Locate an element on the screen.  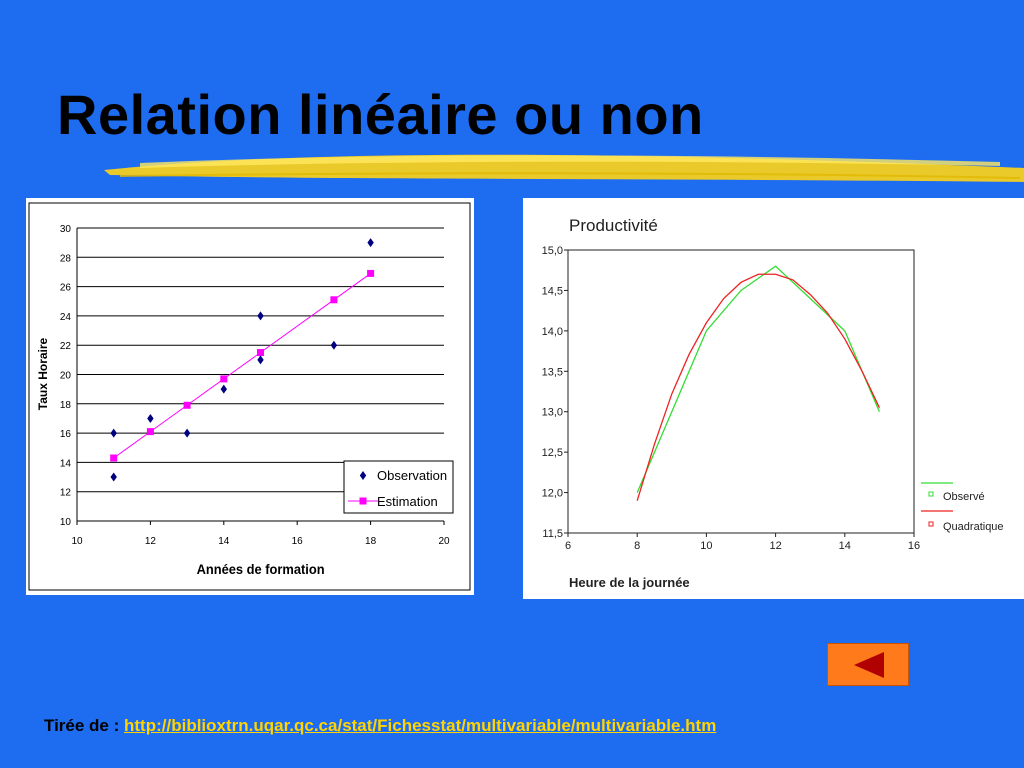
y-tick-label: 24 is located at coordinates (66, 317).